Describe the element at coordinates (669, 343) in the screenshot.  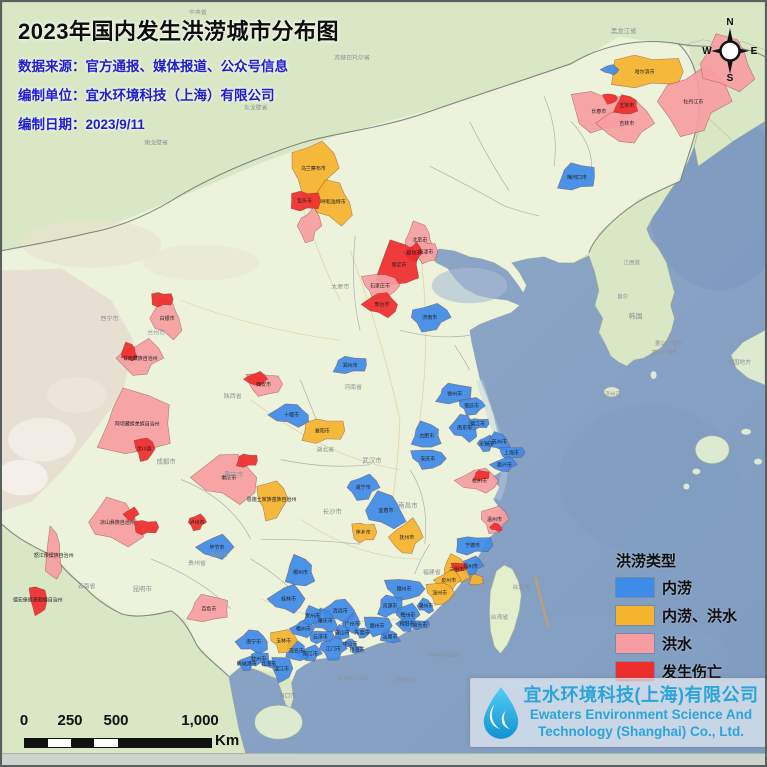
I see `basemap-label: 釜山广域市` at that location.